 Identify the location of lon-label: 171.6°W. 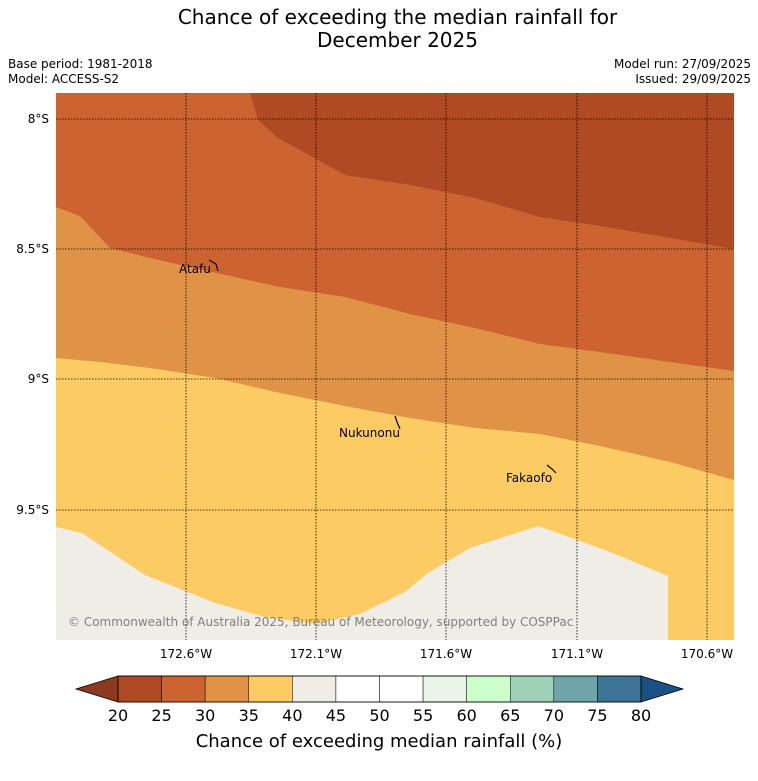
(446, 654).